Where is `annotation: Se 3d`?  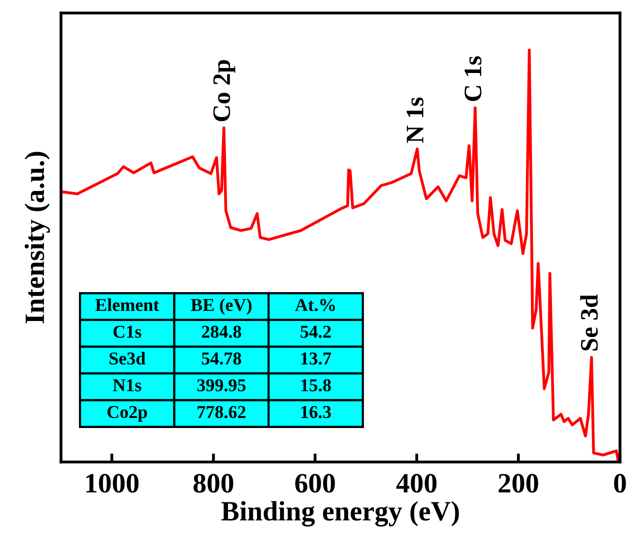
annotation: Se 3d is located at coordinates (589, 322).